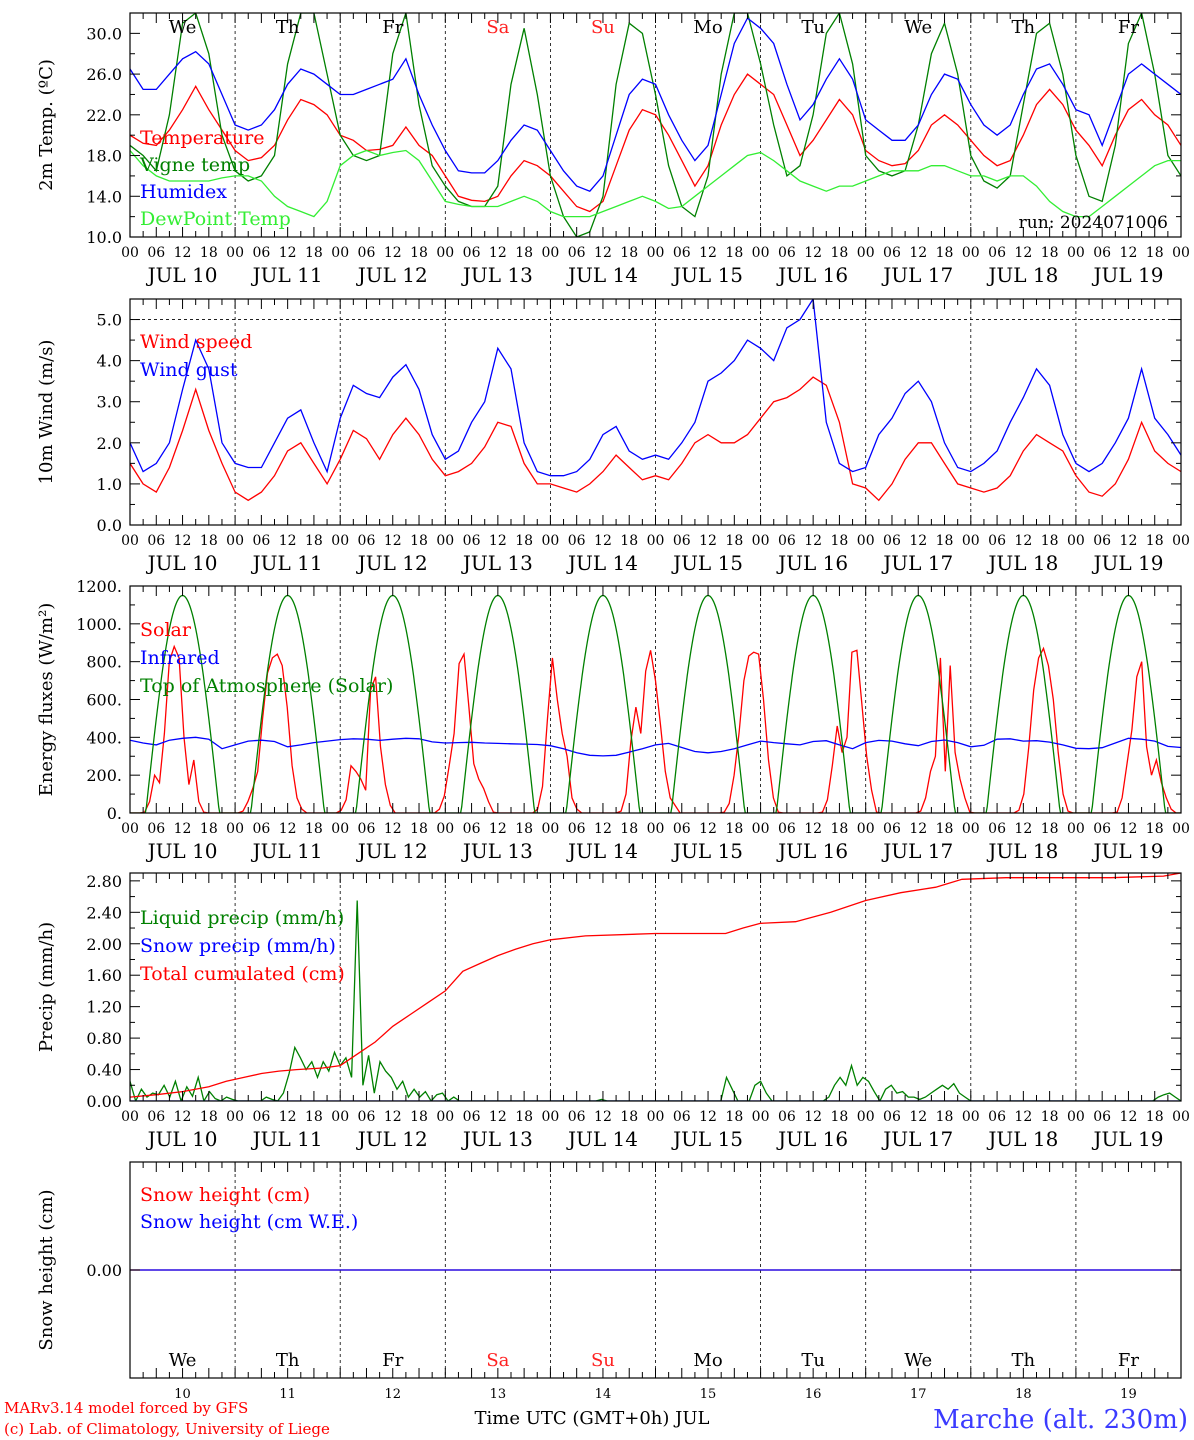  Describe the element at coordinates (104, 1038) in the screenshot. I see `y-tick-label: 0.80` at that location.